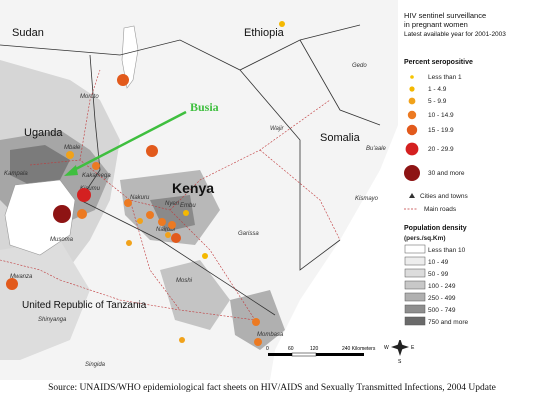 This screenshot has width=544, height=403. I want to click on legend-density-label-6: 750 and more, so click(448, 322).